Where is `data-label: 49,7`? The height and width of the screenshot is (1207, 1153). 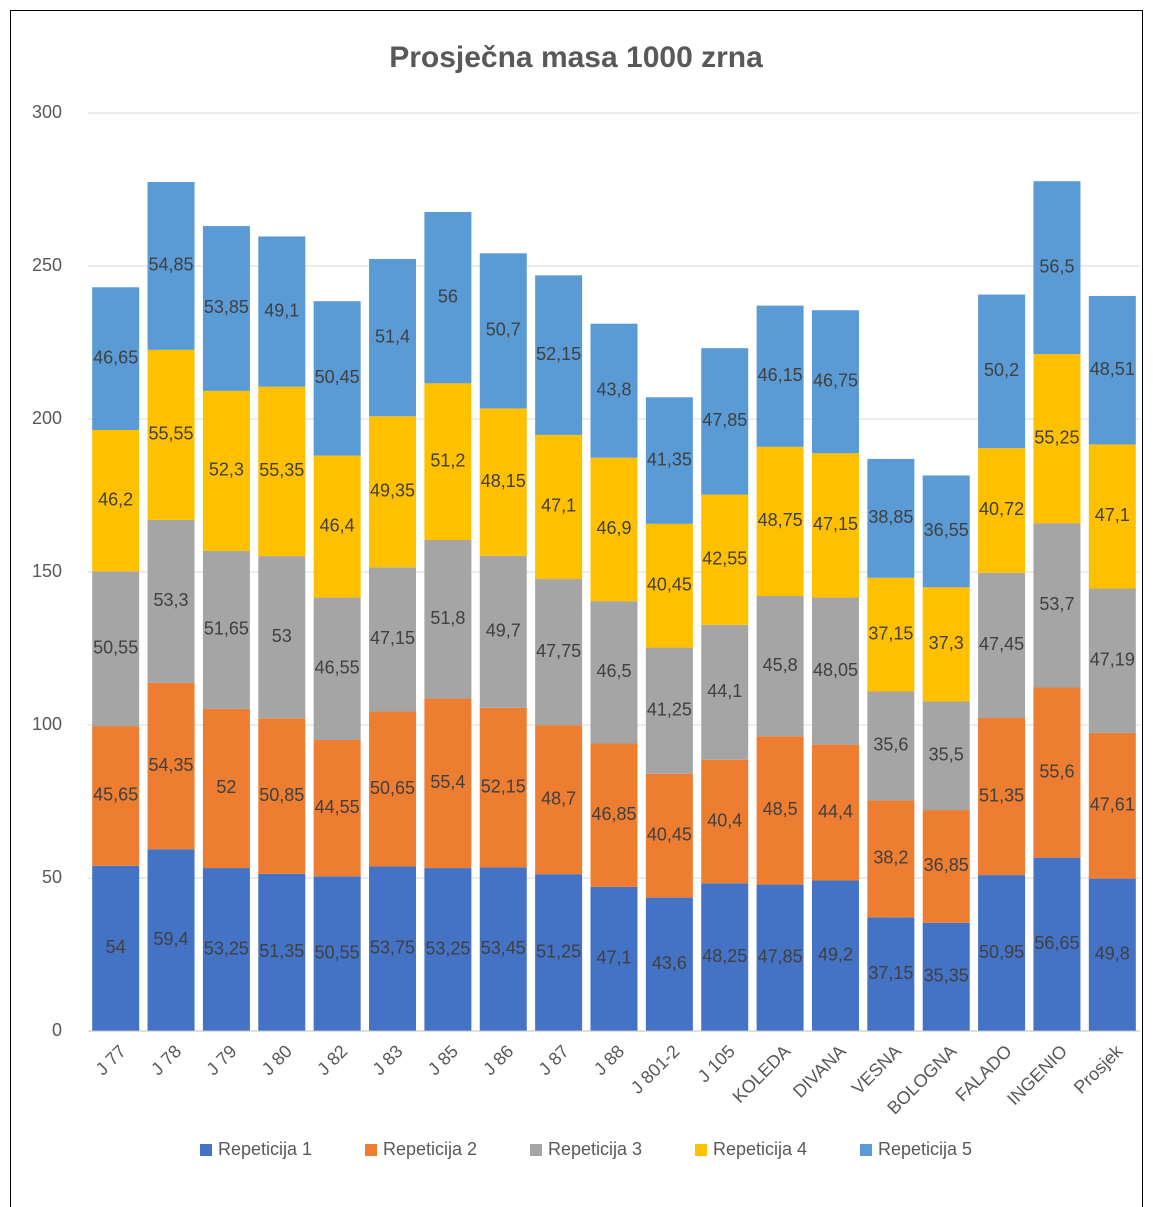
data-label: 49,7 is located at coordinates (503, 631).